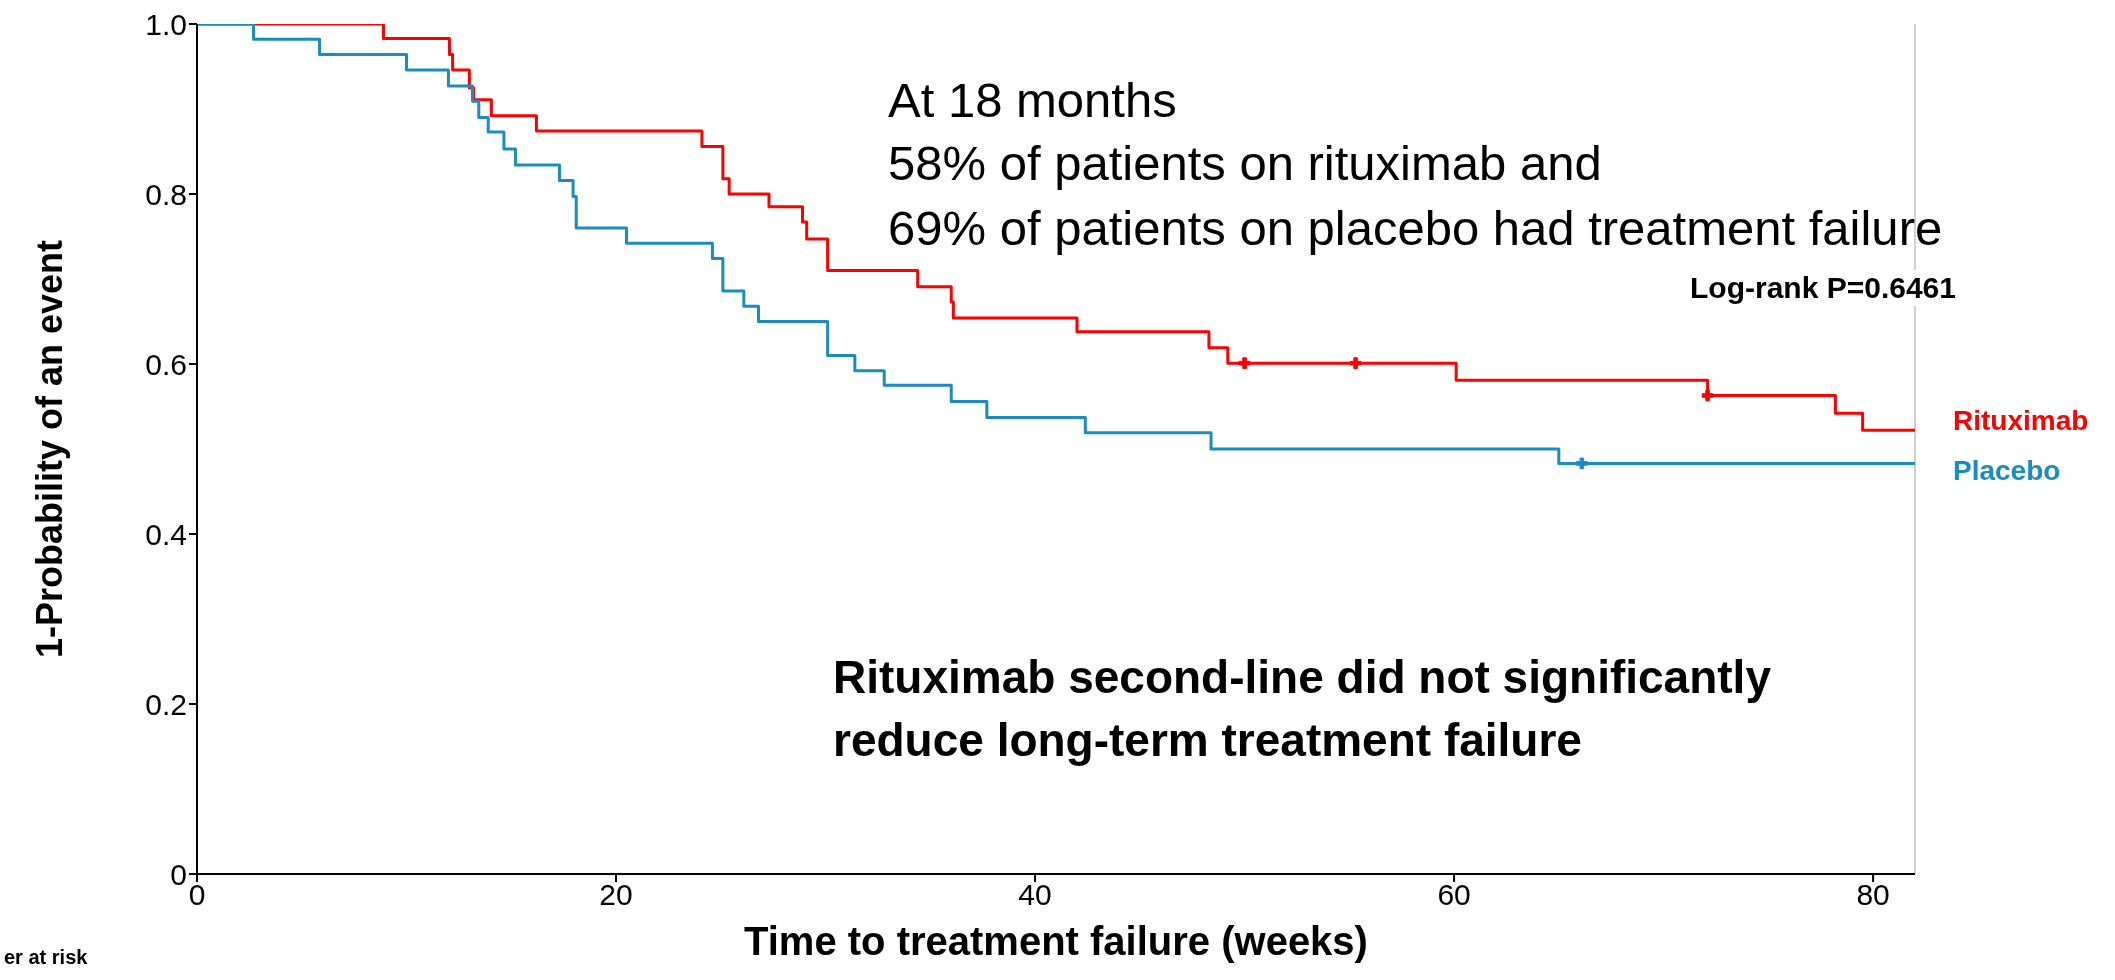  Describe the element at coordinates (1873, 895) in the screenshot. I see `x-tick-label: 80` at that location.